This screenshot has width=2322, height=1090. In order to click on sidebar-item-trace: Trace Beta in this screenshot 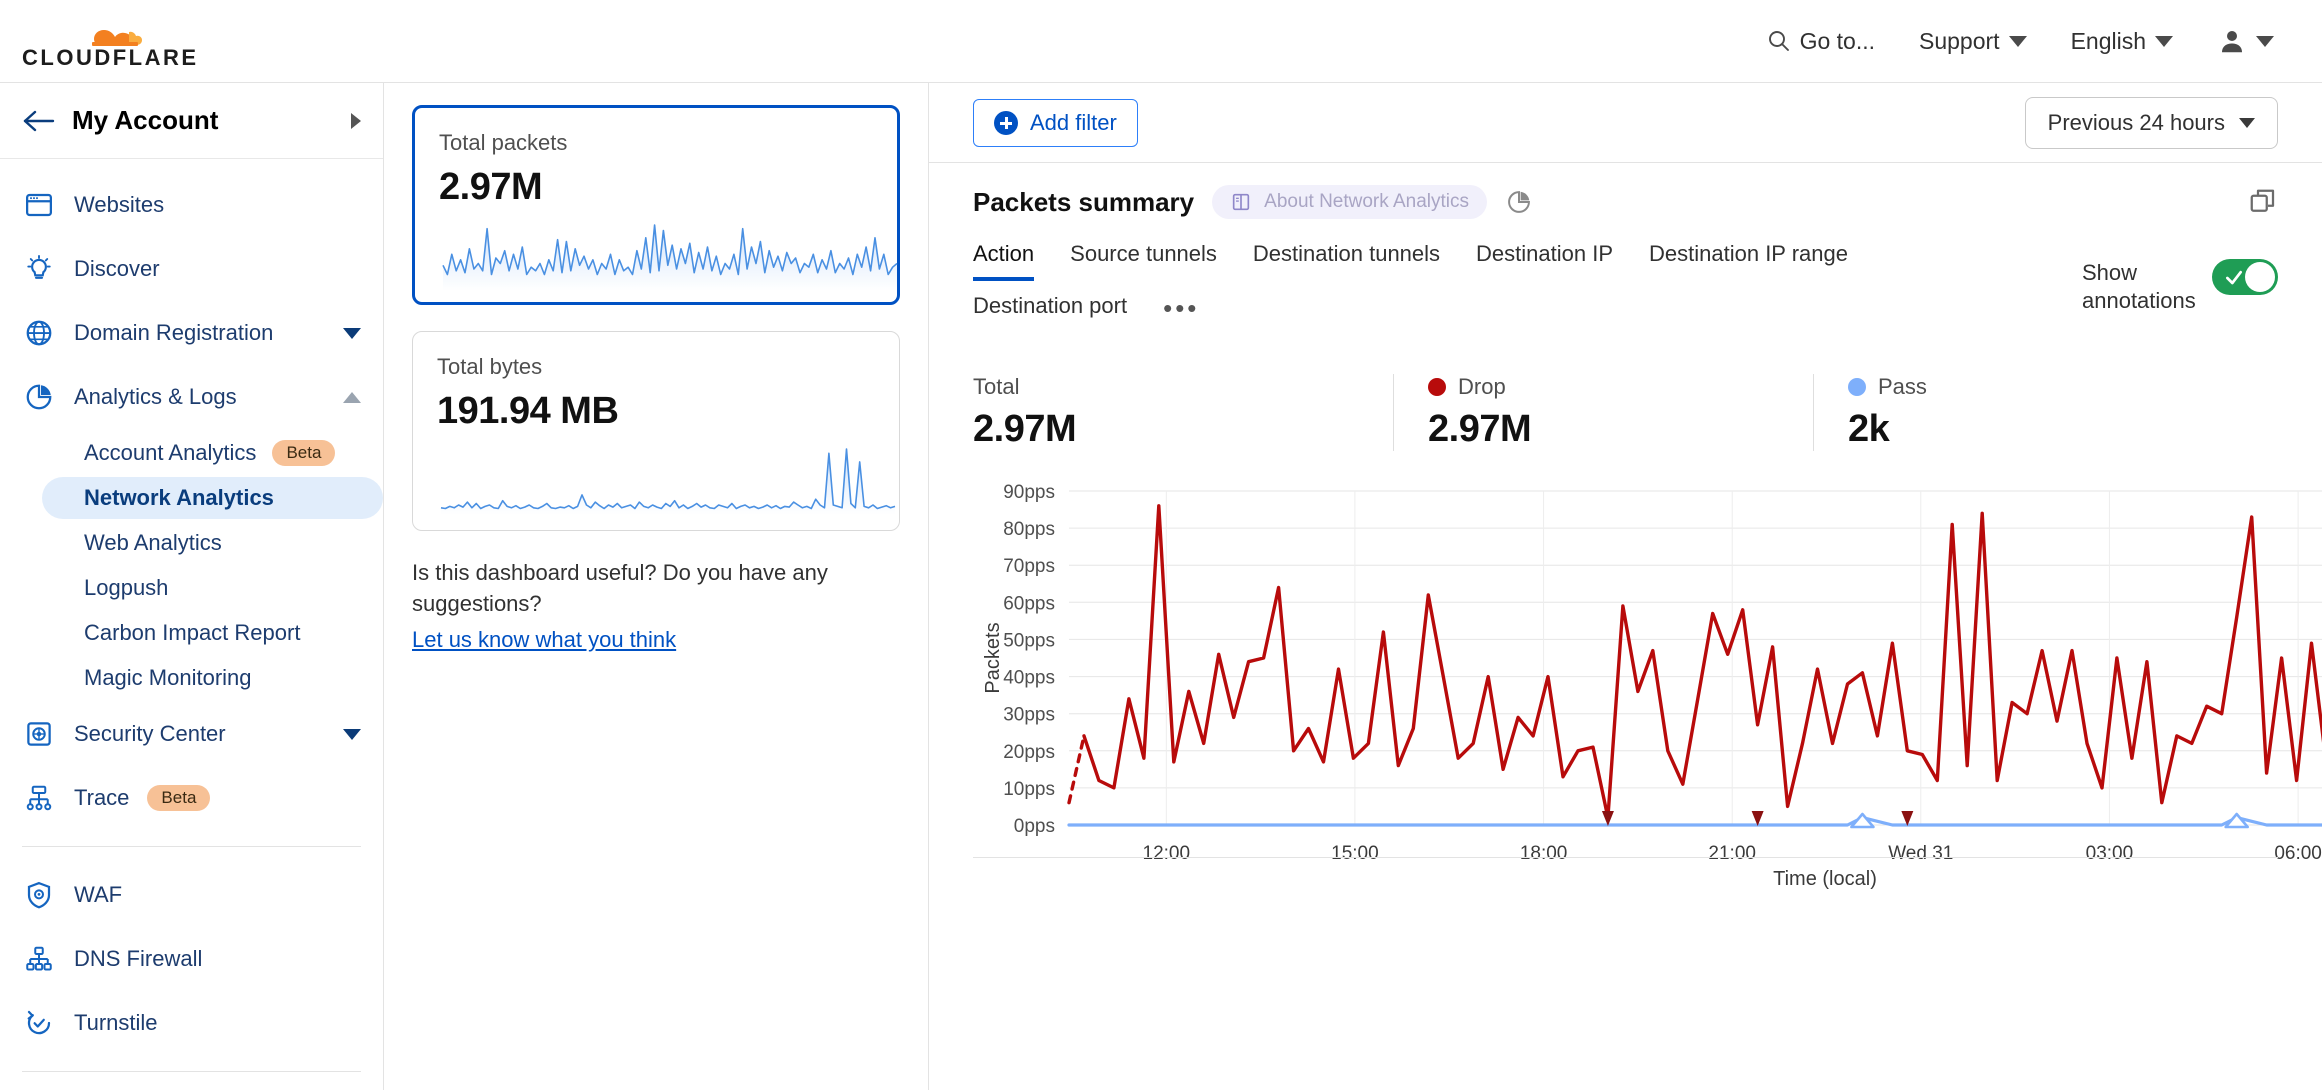, I will do `click(191, 798)`.